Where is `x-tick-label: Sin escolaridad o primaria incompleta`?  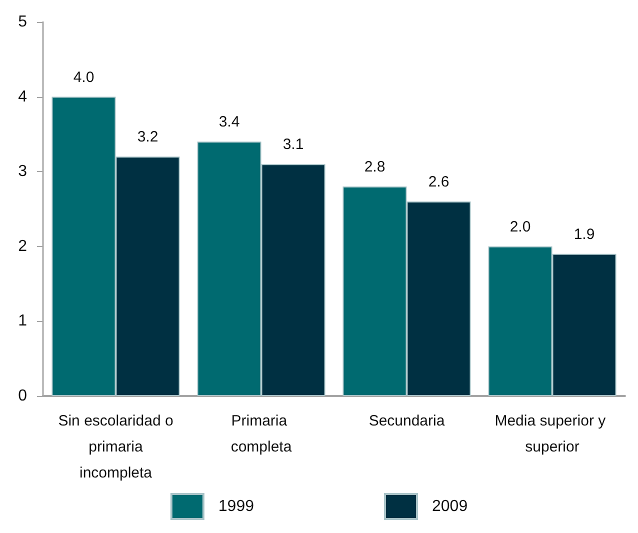
x-tick-label: Sin escolaridad o primaria incompleta is located at coordinates (116, 447).